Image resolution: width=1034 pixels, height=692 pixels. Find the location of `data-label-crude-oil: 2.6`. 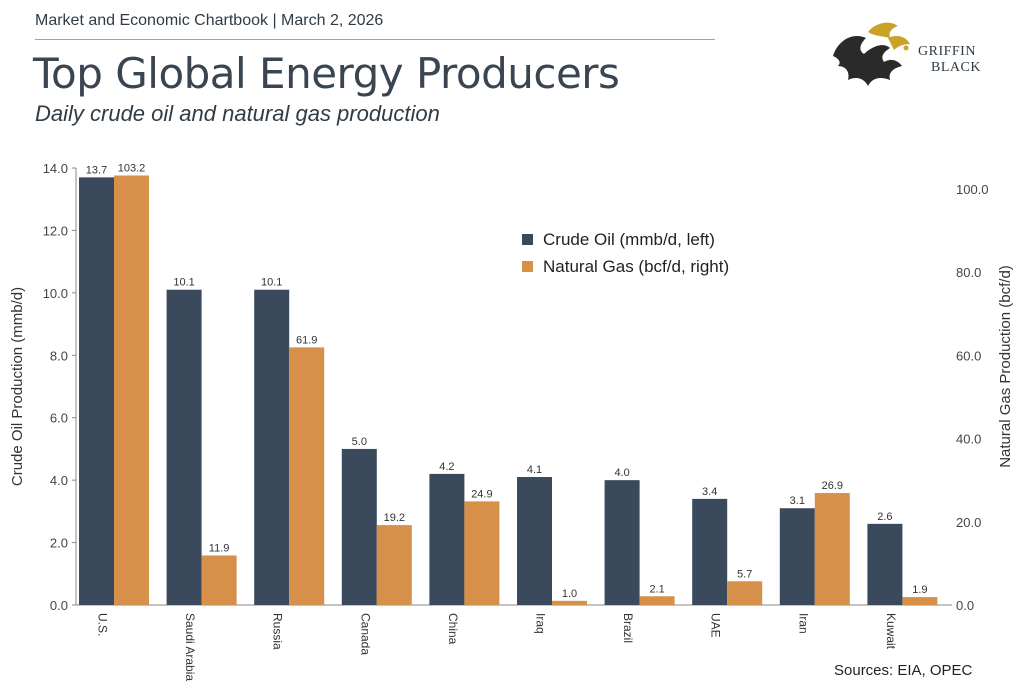

data-label-crude-oil: 2.6 is located at coordinates (884, 517).